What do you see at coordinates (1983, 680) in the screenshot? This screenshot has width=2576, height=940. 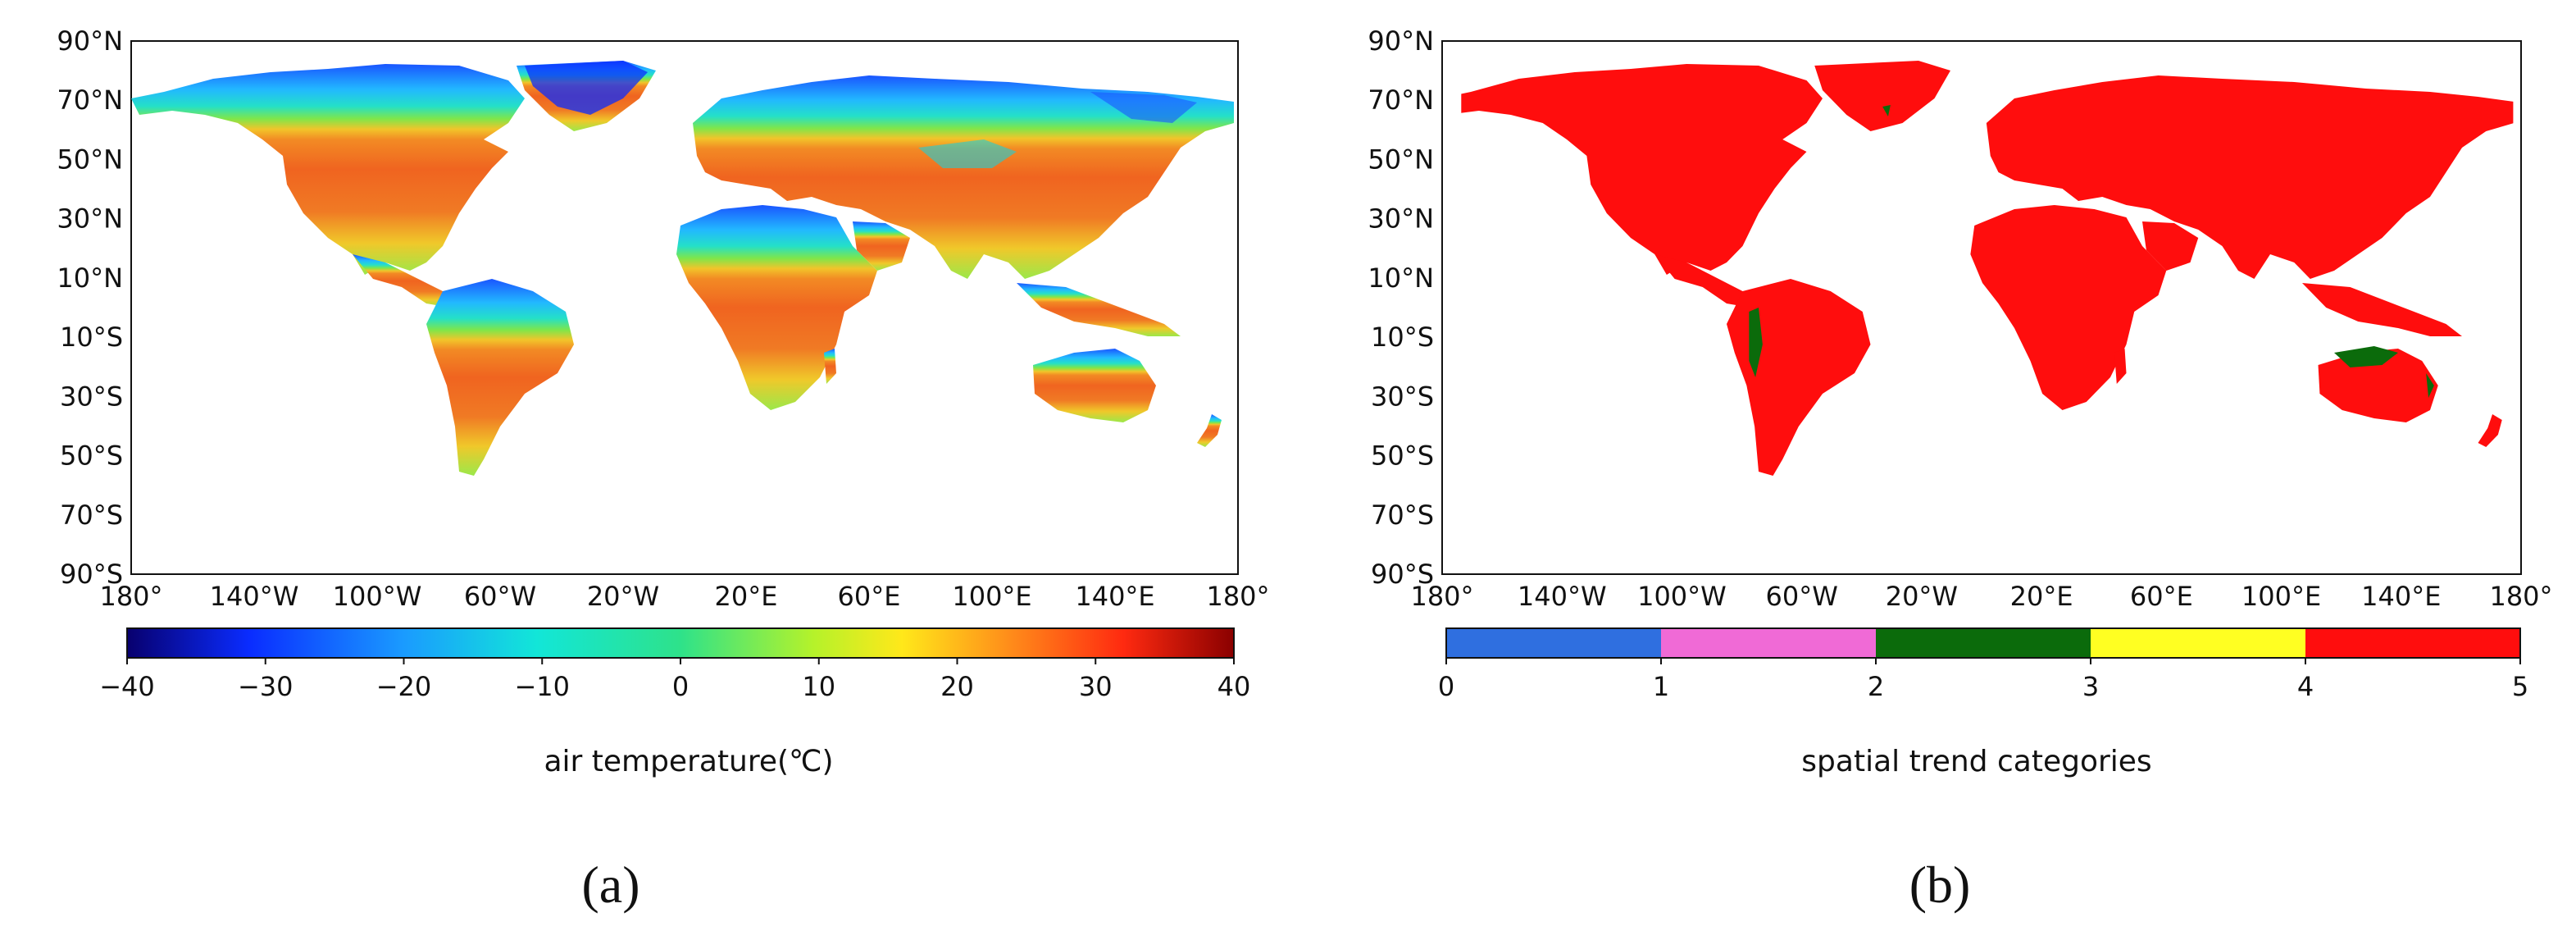 I see `colorbar-b-ticks: 0 1 2 3 4 5` at bounding box center [1983, 680].